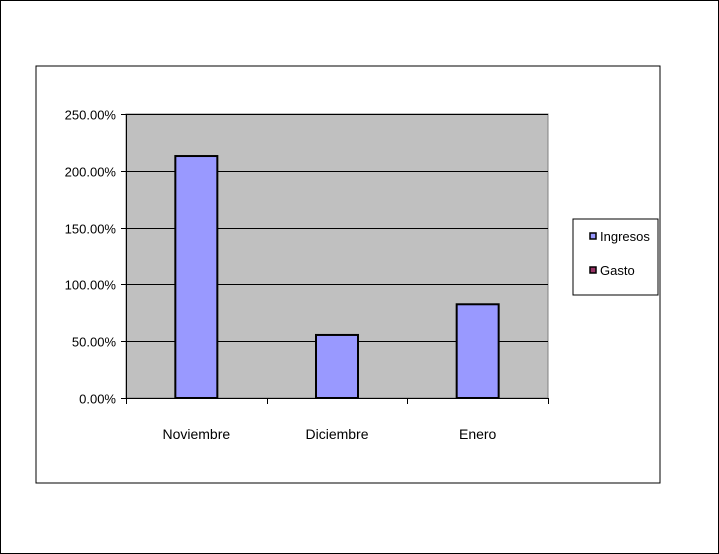  Describe the element at coordinates (593, 236) in the screenshot. I see `legend-swatch-ingresos` at that location.